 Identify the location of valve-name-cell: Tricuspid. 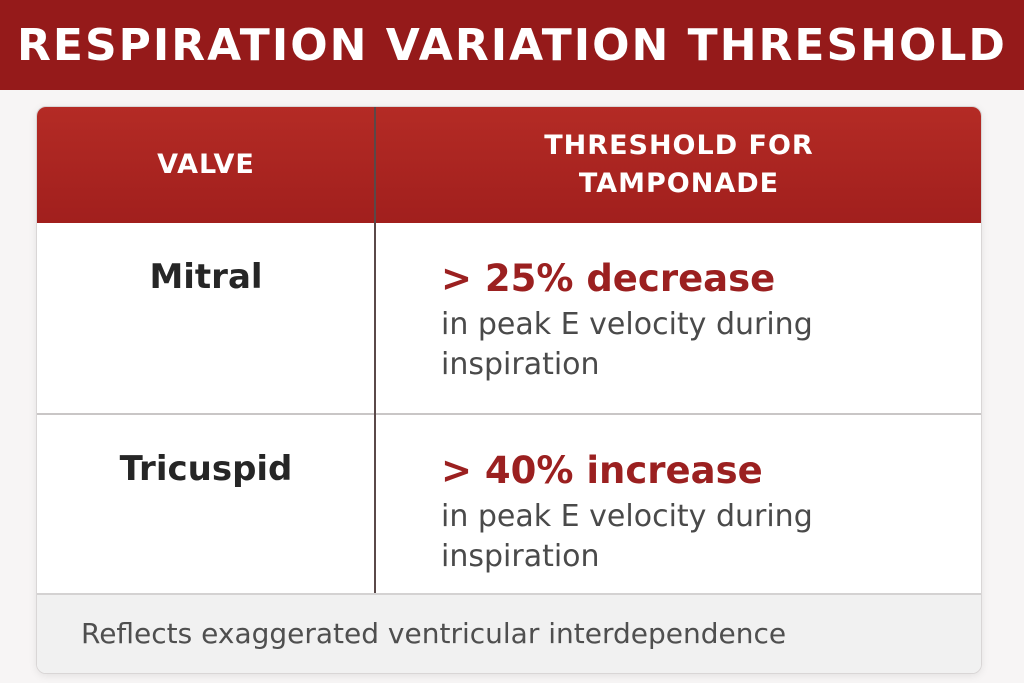
(206, 469).